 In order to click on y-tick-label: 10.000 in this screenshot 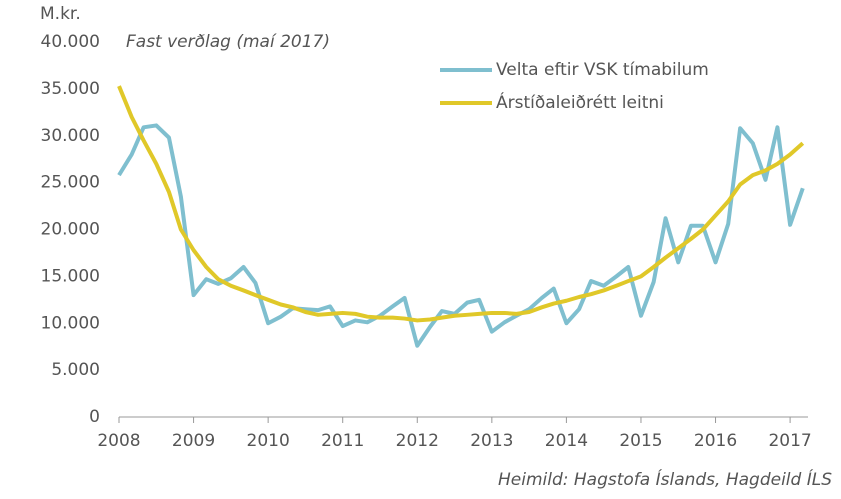, I will do `click(70, 323)`.